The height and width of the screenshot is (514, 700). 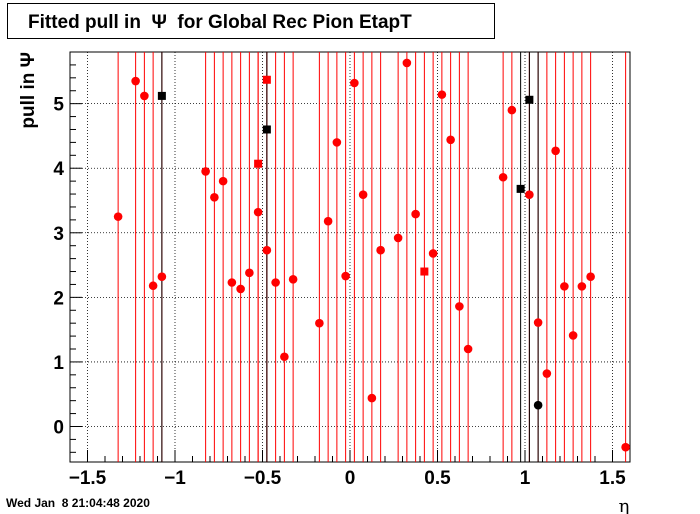 What do you see at coordinates (350, 478) in the screenshot?
I see `x-tick-label: 0` at bounding box center [350, 478].